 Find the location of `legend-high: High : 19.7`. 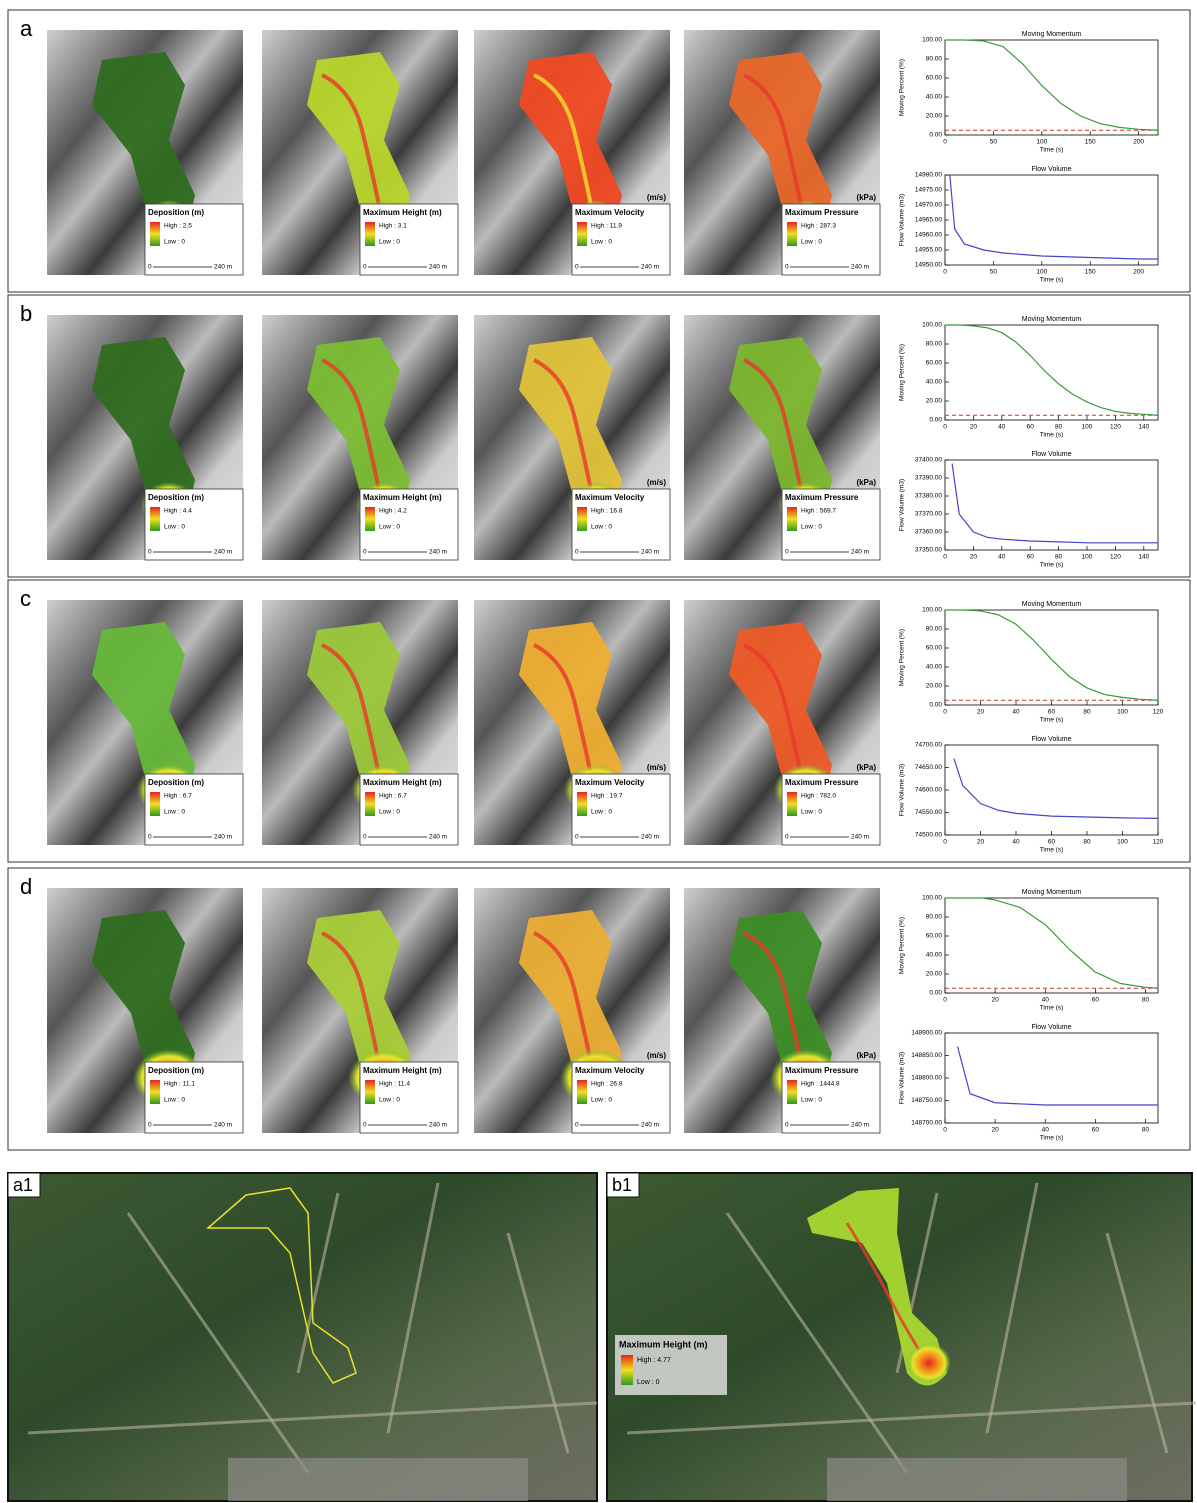

legend-high: High : 19.7 is located at coordinates (607, 796).